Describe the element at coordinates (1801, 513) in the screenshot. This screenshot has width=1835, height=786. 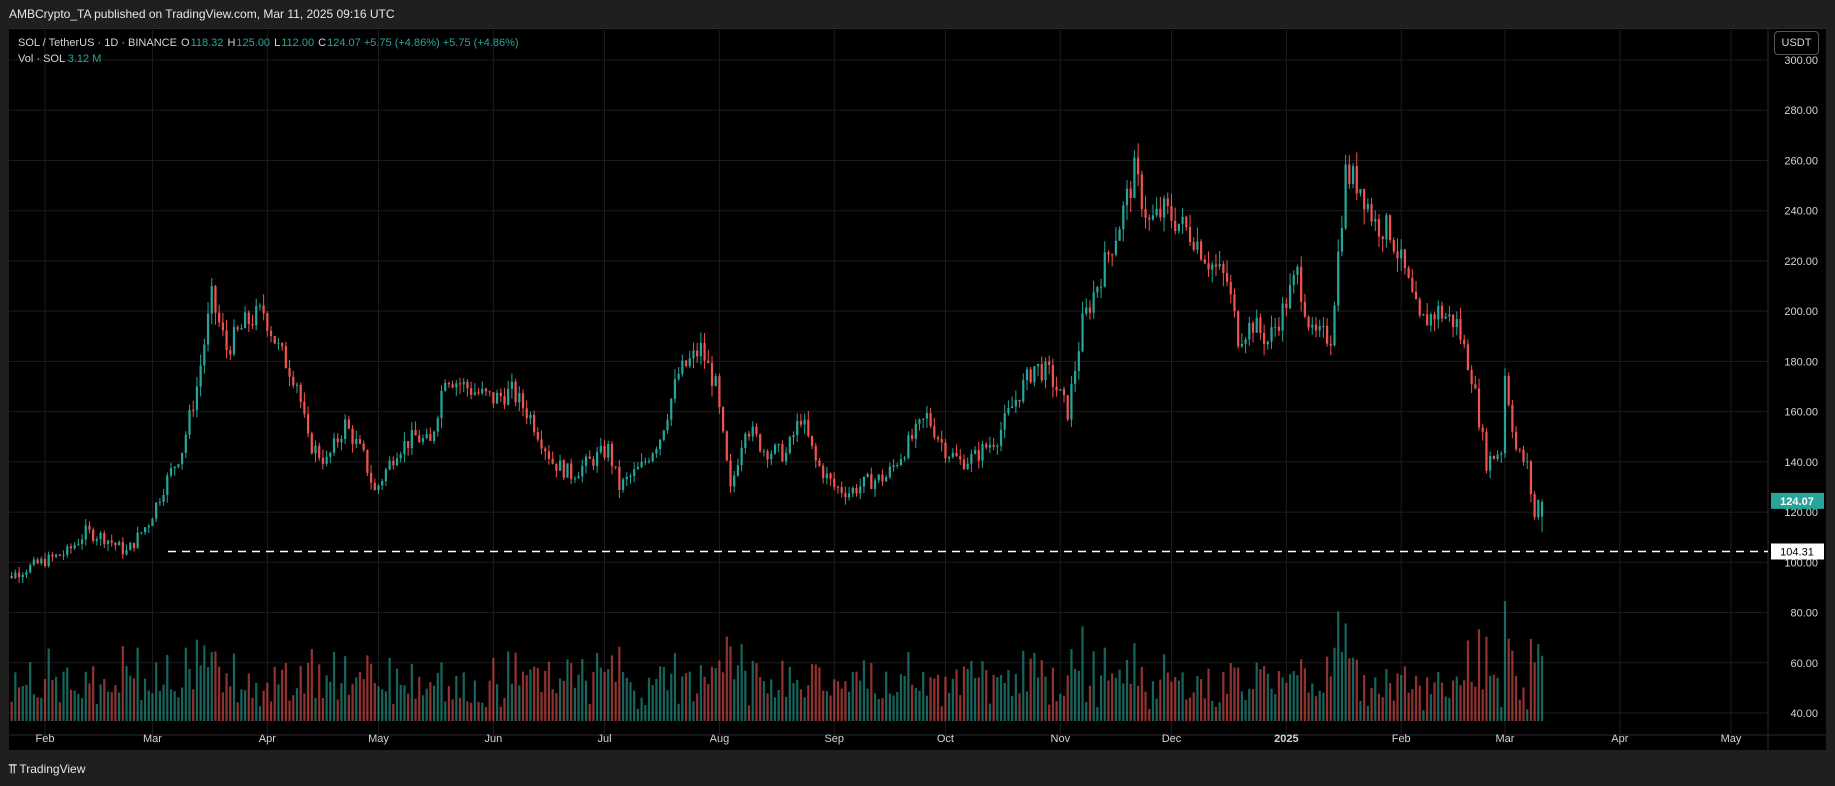
I see `y-tick-label: 120.00` at that location.